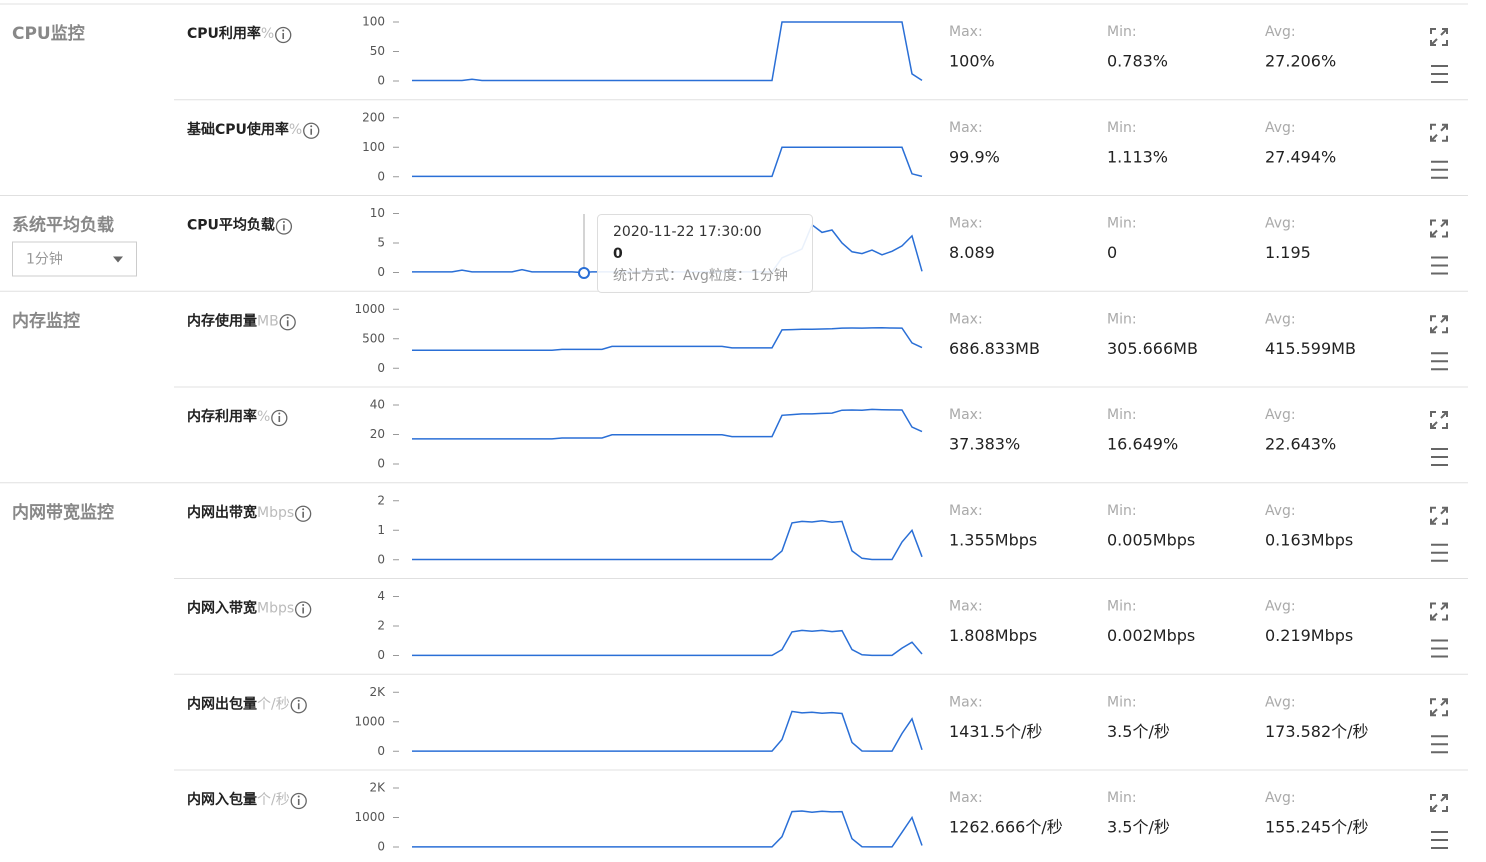  I want to click on y-tick-label: 20, so click(377, 434).